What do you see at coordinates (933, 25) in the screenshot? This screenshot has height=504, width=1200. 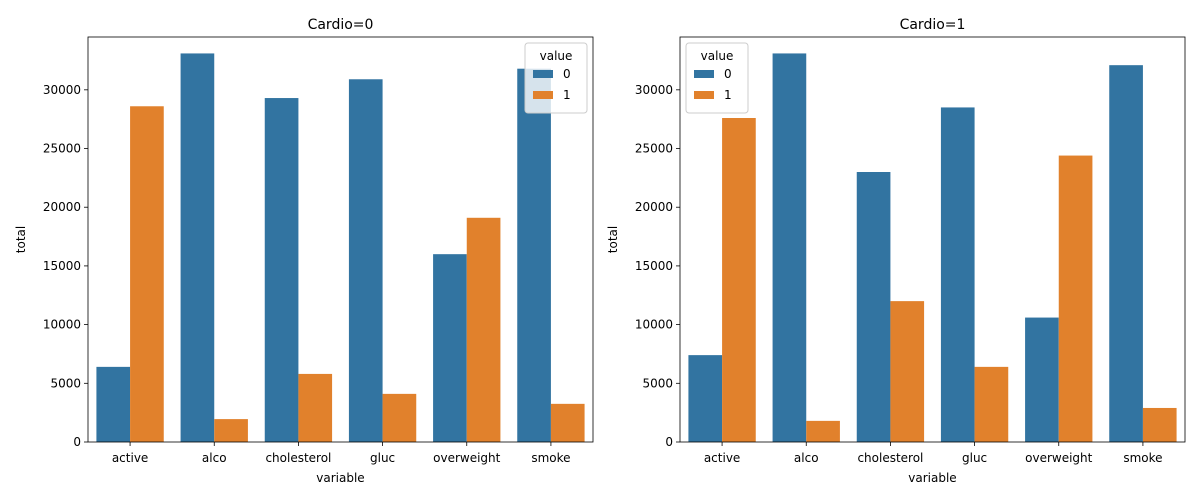 I see `chart-title: Cardio=1` at bounding box center [933, 25].